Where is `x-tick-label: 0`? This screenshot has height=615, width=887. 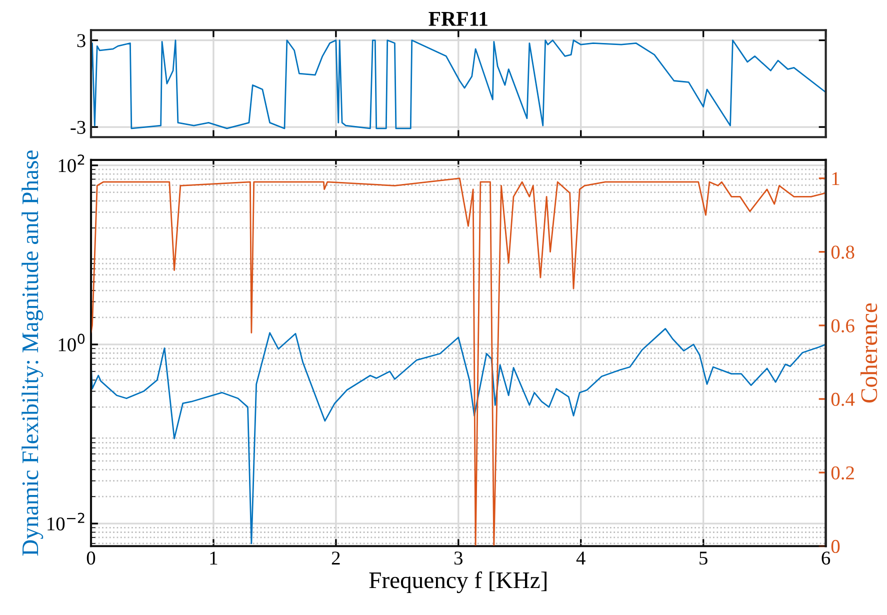 x-tick-label: 0 is located at coordinates (91, 558).